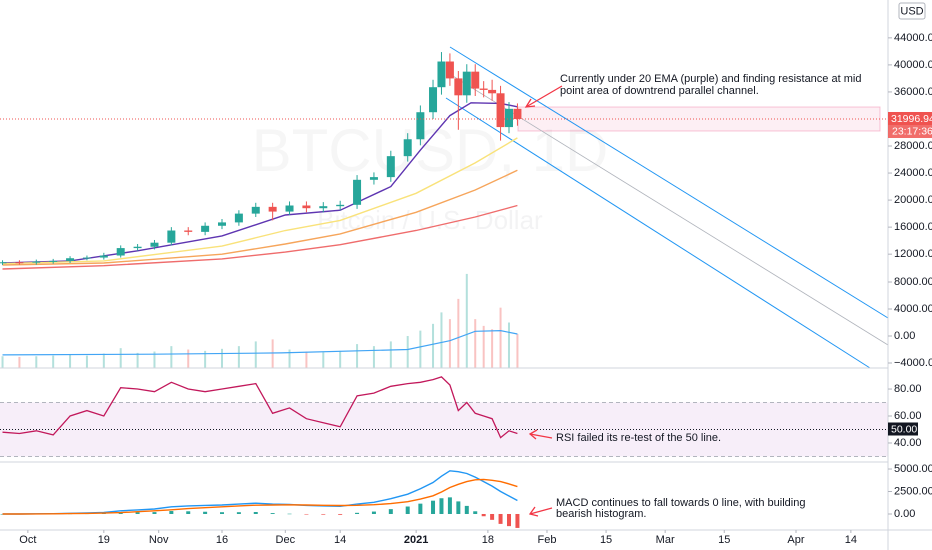 This screenshot has height=550, width=932. What do you see at coordinates (795, 540) in the screenshot?
I see `x-tick-label: Apr` at bounding box center [795, 540].